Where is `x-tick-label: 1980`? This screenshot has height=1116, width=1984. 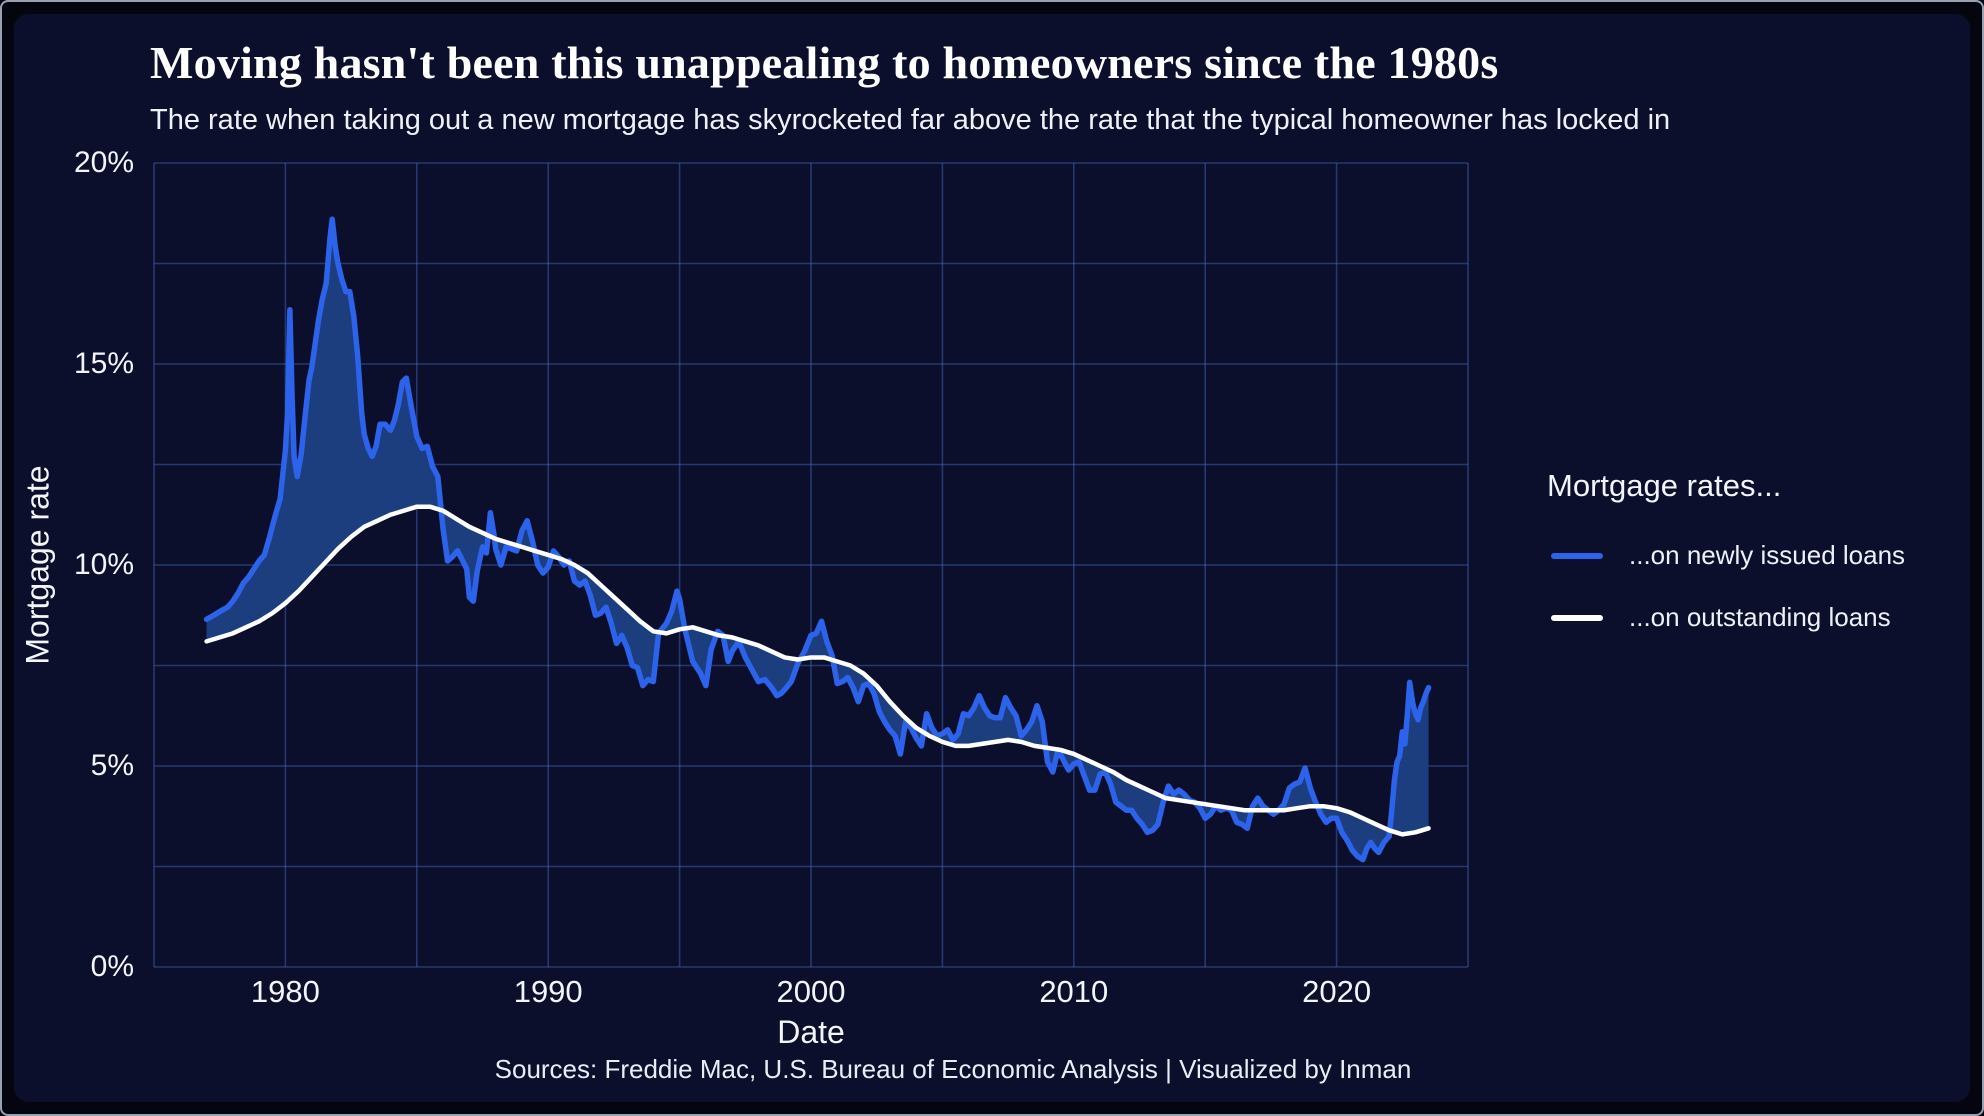
x-tick-label: 1980 is located at coordinates (285, 991).